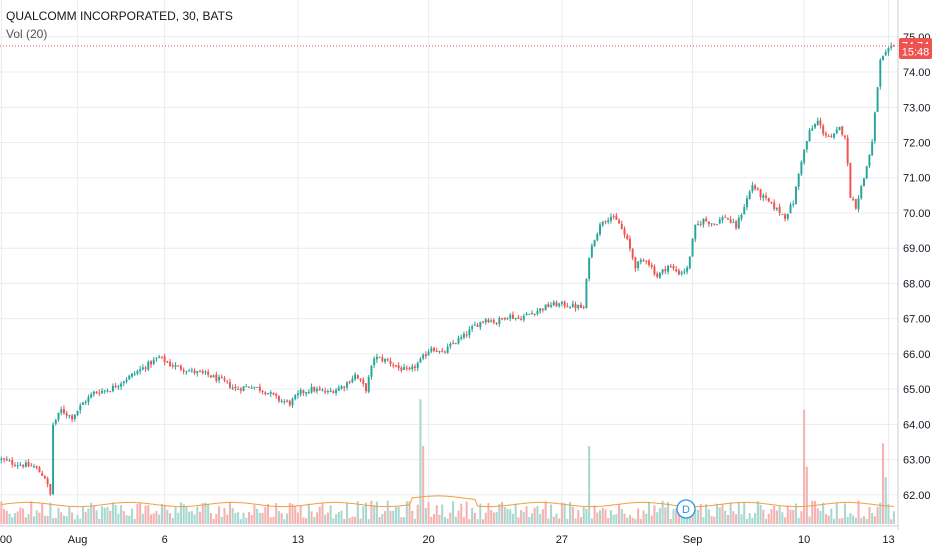 Image resolution: width=932 pixels, height=550 pixels. I want to click on volume-moving-average-line, so click(447, 501).